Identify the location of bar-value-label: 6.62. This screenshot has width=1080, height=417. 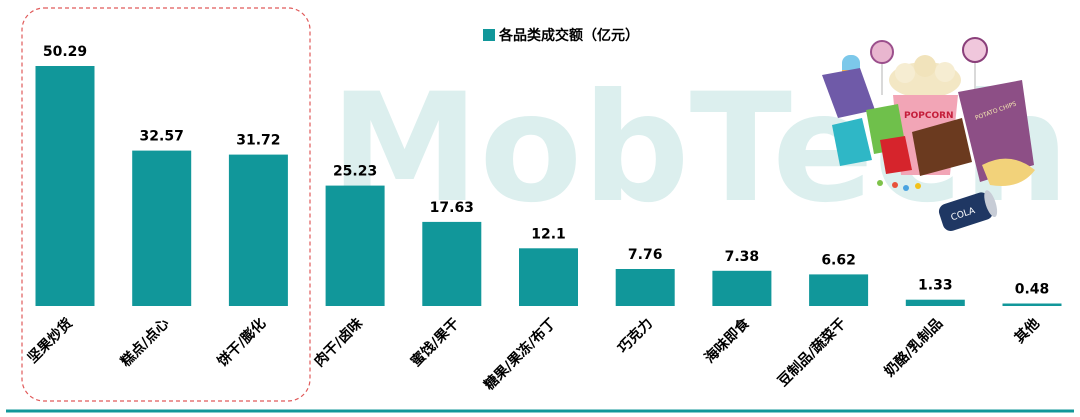
(838, 260).